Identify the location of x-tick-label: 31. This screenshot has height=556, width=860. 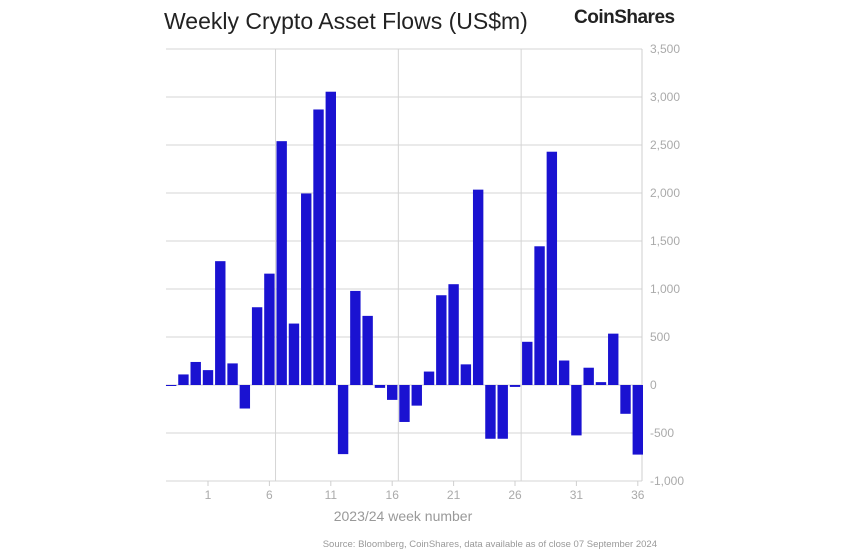
(577, 495).